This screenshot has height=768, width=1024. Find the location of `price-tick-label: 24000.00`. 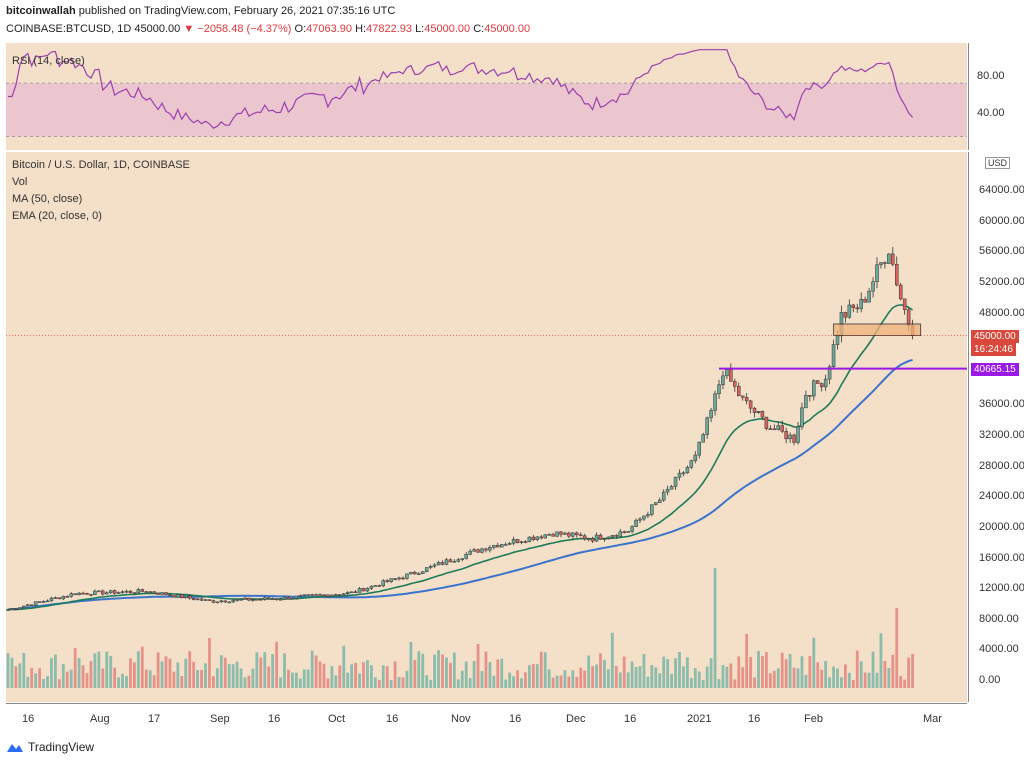

price-tick-label: 24000.00 is located at coordinates (1001, 496).